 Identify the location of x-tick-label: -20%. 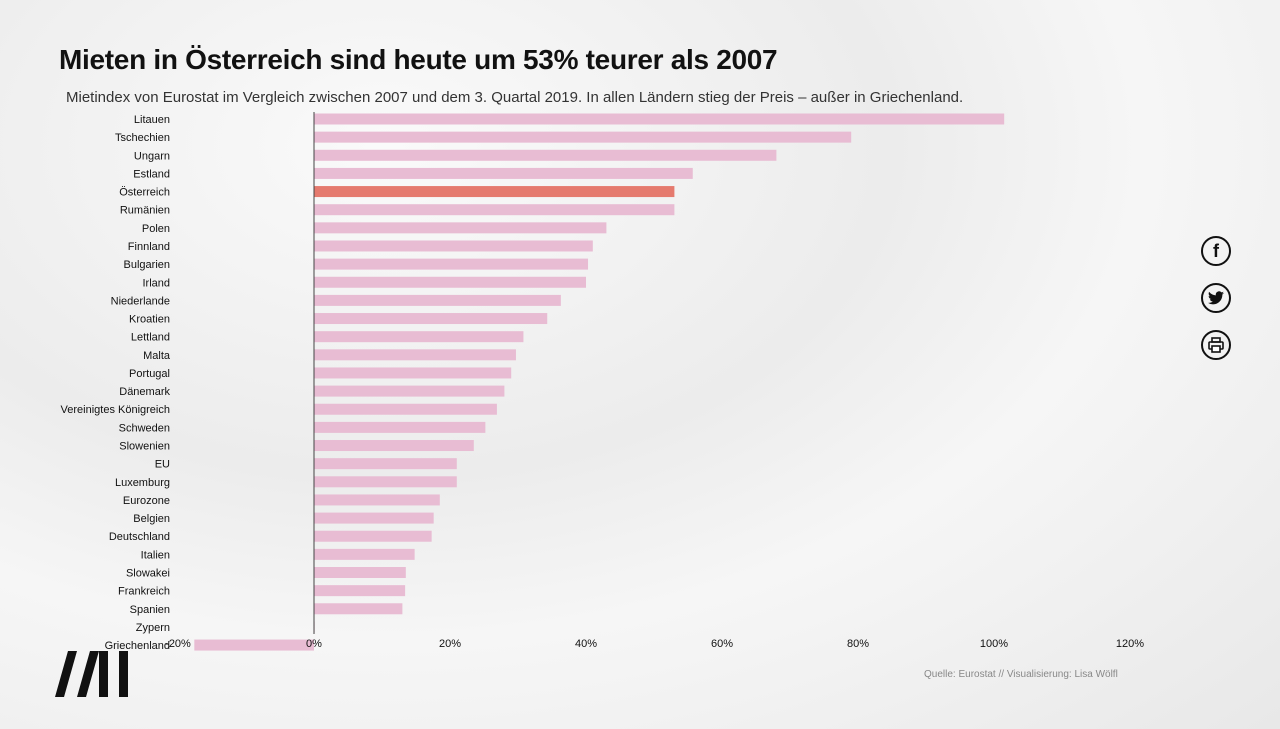
(178, 644).